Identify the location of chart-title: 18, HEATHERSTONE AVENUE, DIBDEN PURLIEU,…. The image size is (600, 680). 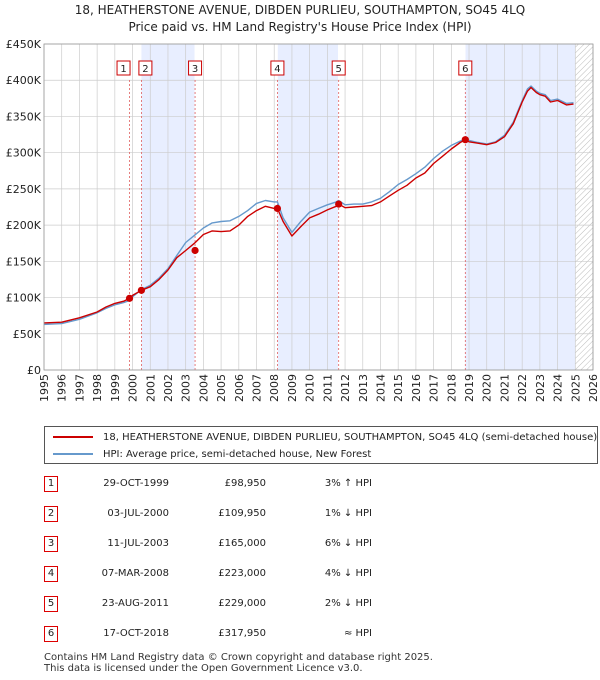
(300, 19).